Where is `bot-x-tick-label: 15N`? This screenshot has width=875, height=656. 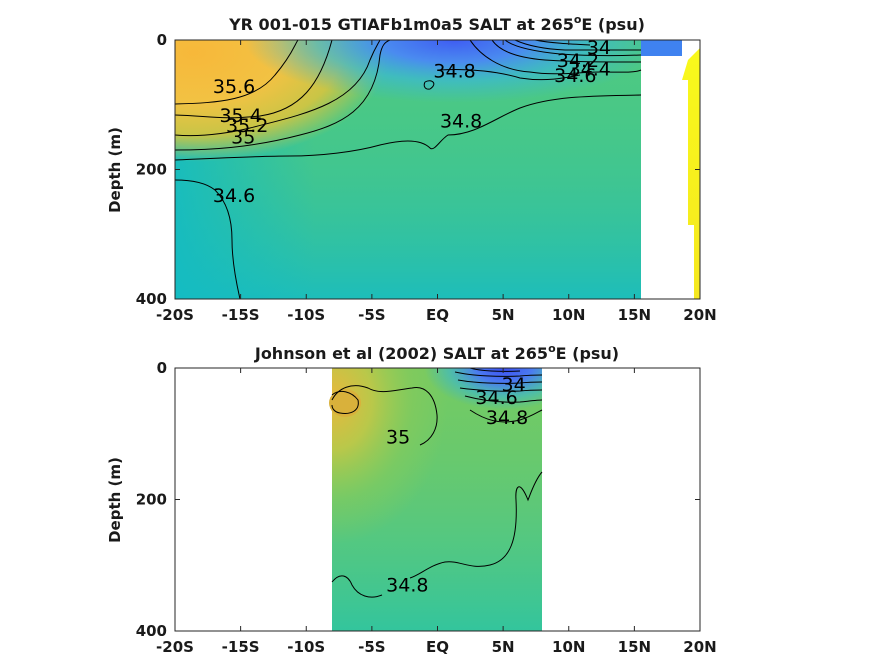
bot-x-tick-label: 15N is located at coordinates (634, 647).